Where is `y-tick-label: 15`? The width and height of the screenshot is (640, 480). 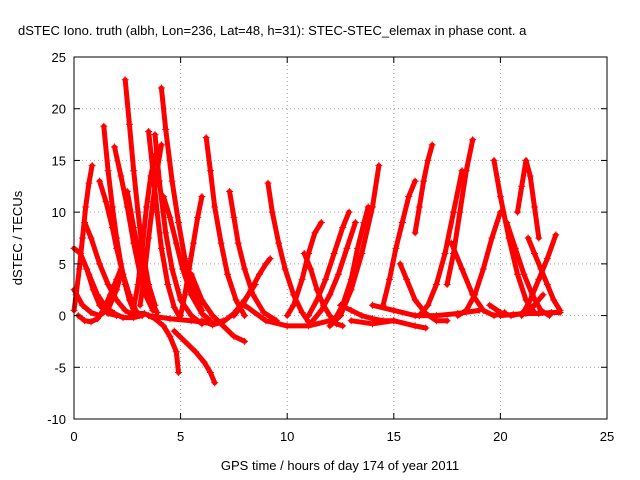
y-tick-label: 15 is located at coordinates (59, 160).